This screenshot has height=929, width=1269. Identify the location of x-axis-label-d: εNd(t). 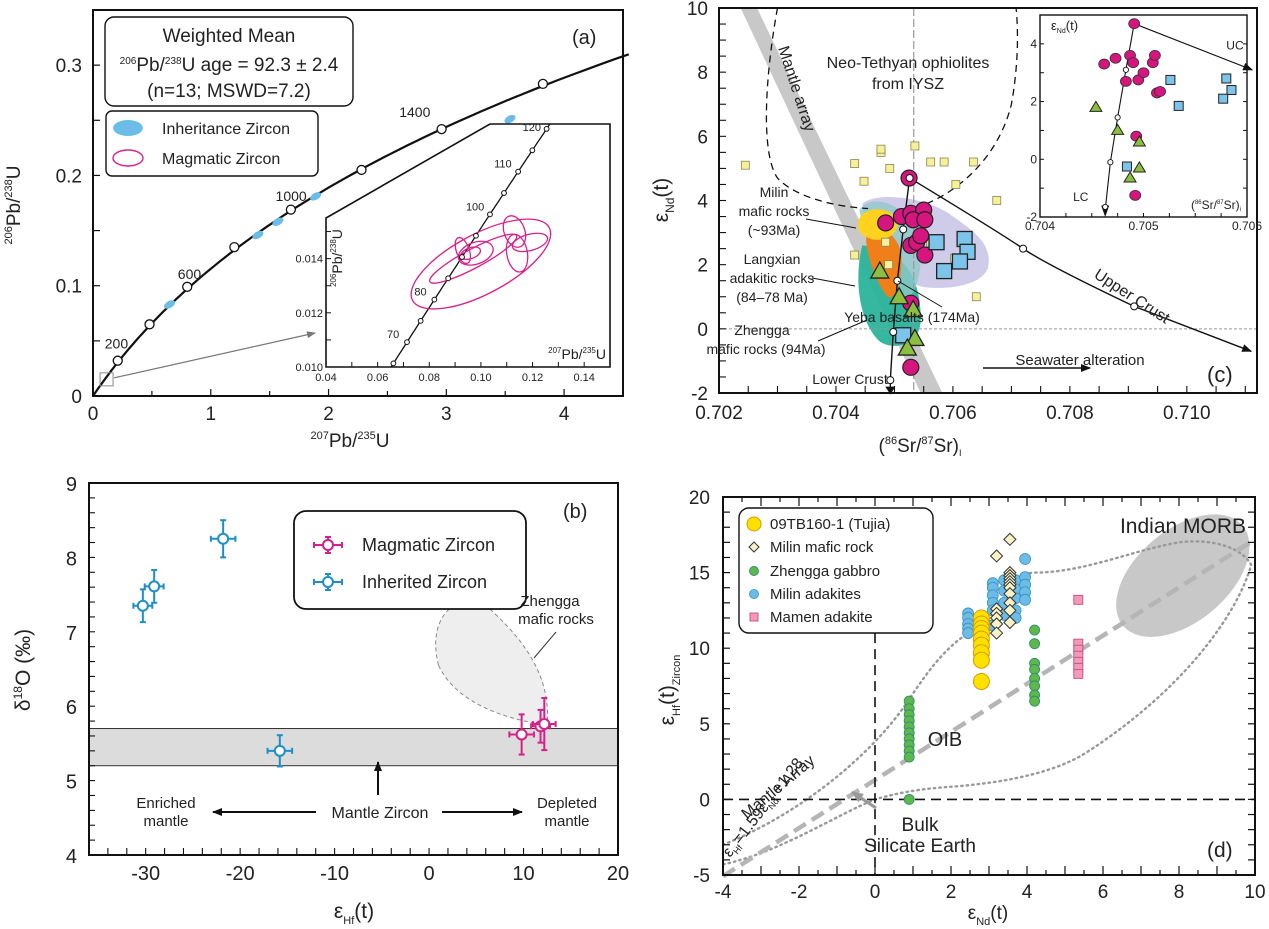
(988, 915).